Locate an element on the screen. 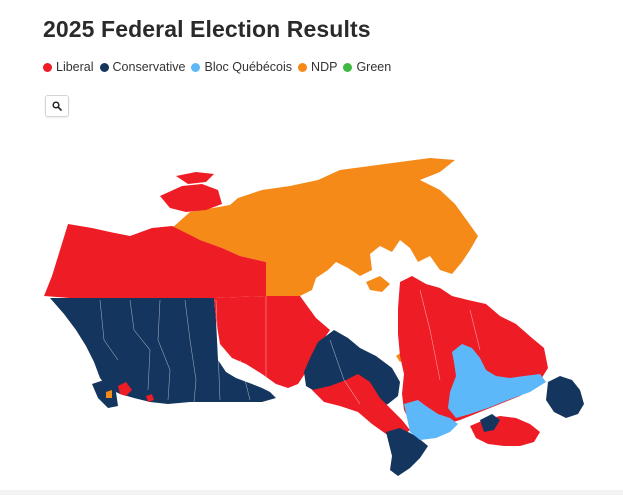  legend-label-liberal: Liberal is located at coordinates (75, 67).